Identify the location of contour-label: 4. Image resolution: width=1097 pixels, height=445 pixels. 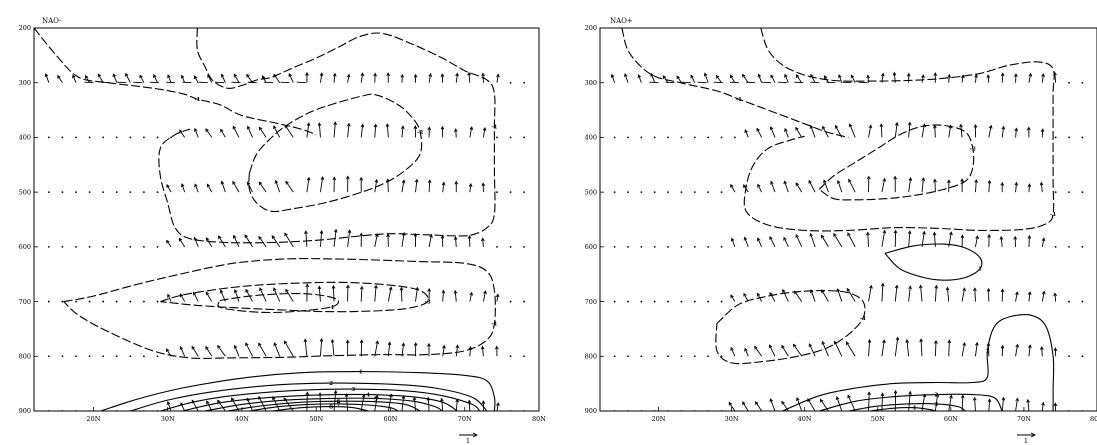
(368, 396).